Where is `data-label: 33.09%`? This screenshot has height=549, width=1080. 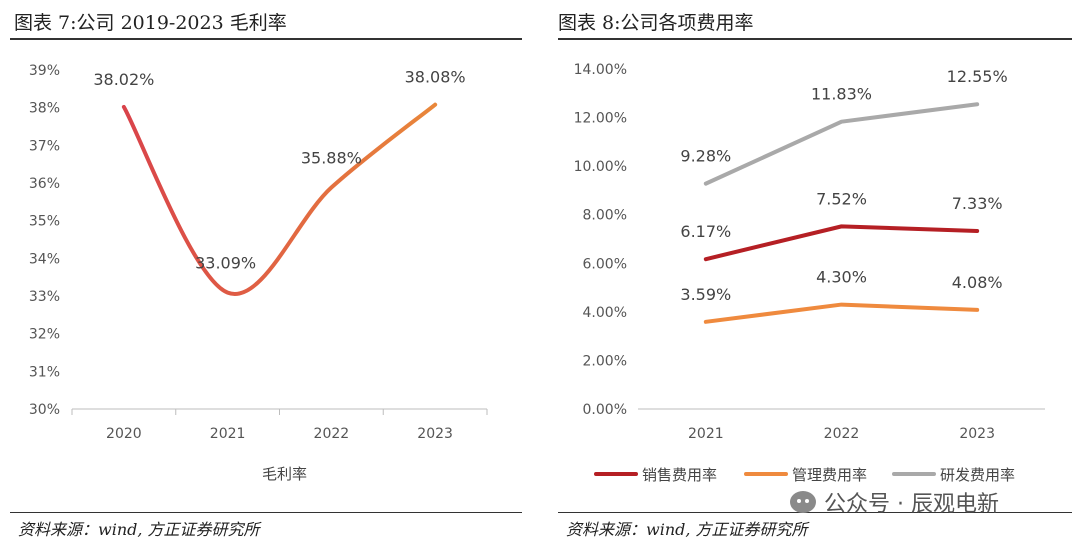
data-label: 33.09% is located at coordinates (225, 263).